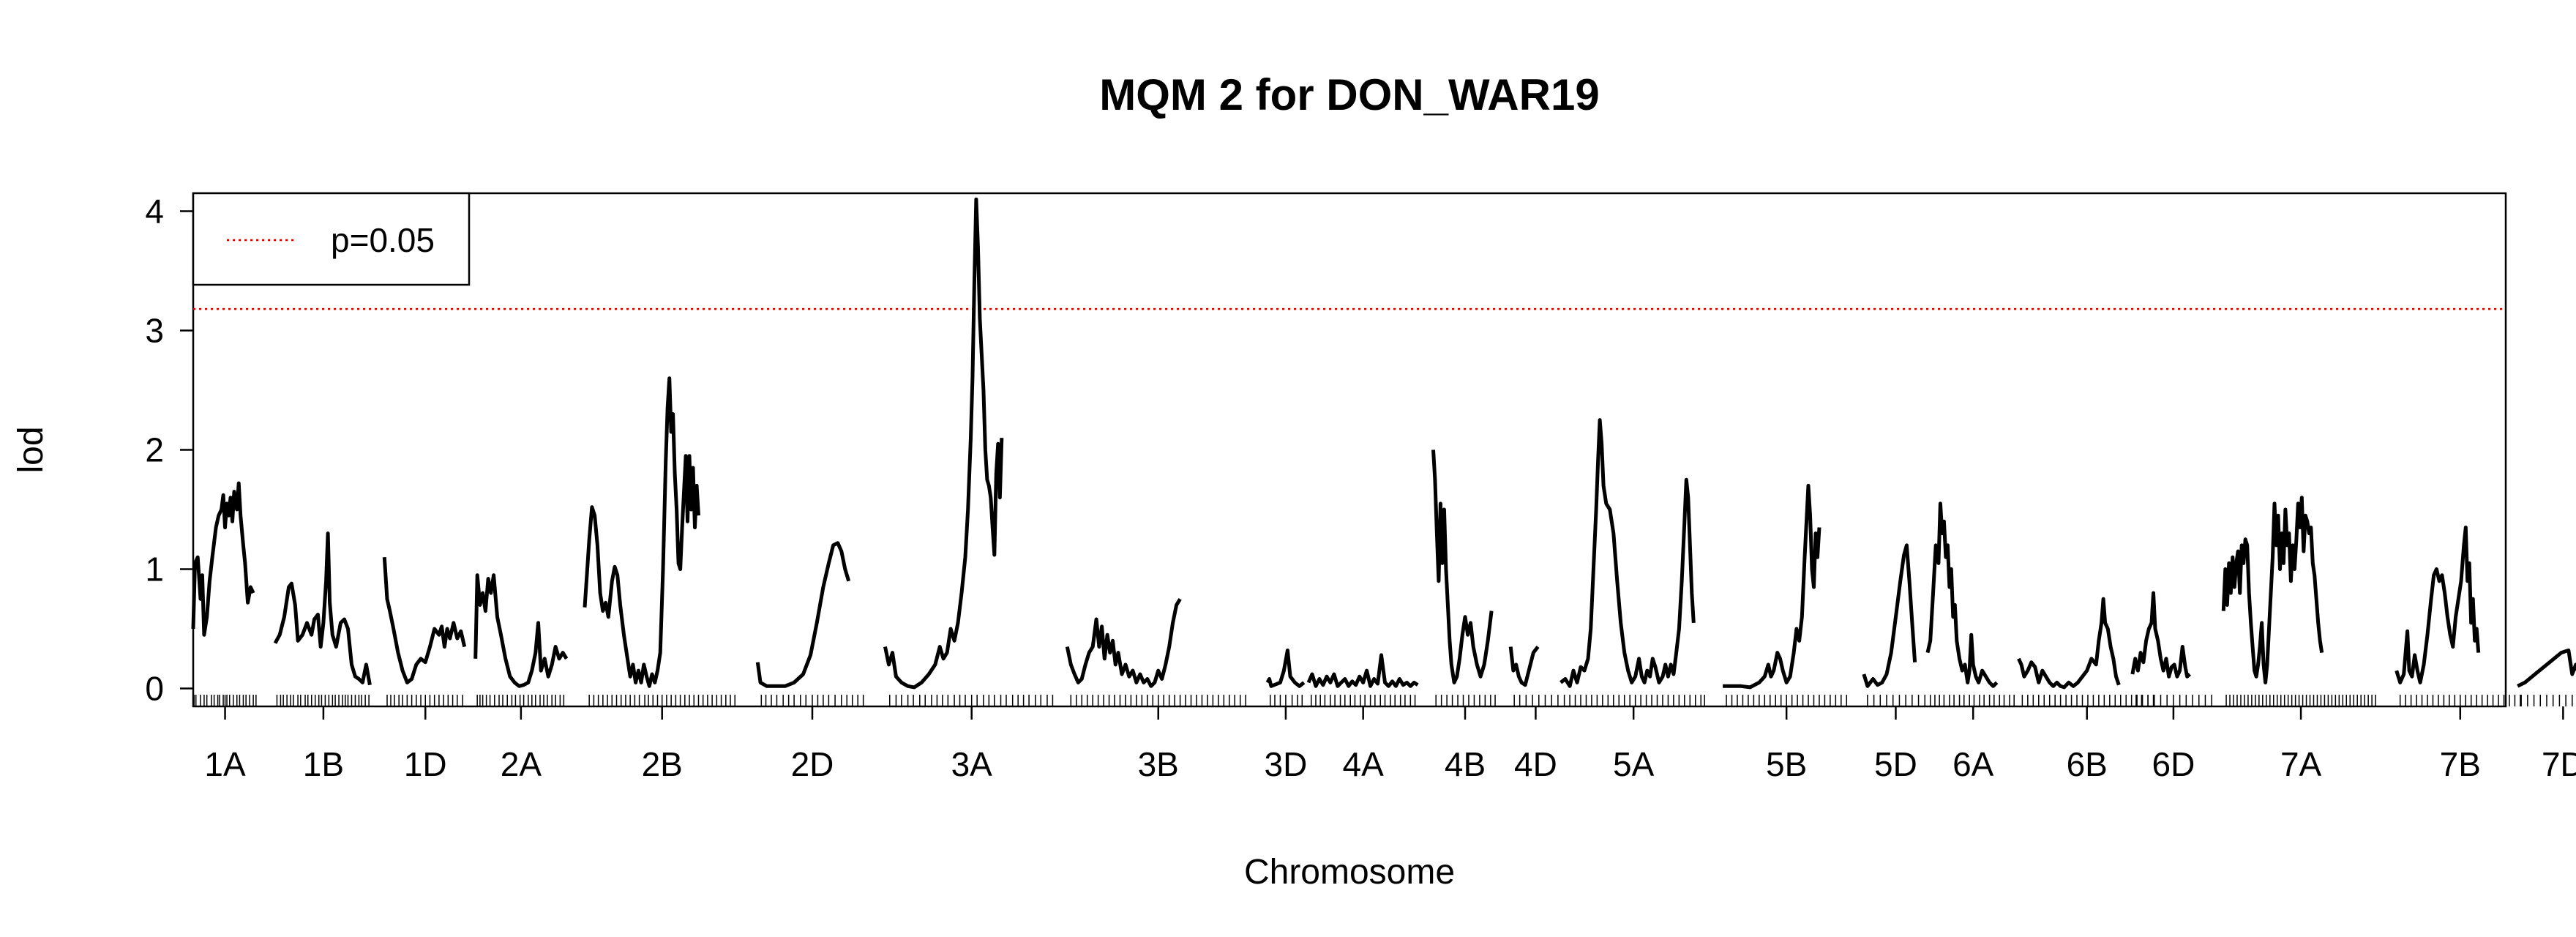 The height and width of the screenshot is (937, 2576). Describe the element at coordinates (2160, 635) in the screenshot. I see `lod-curve-6D` at that location.